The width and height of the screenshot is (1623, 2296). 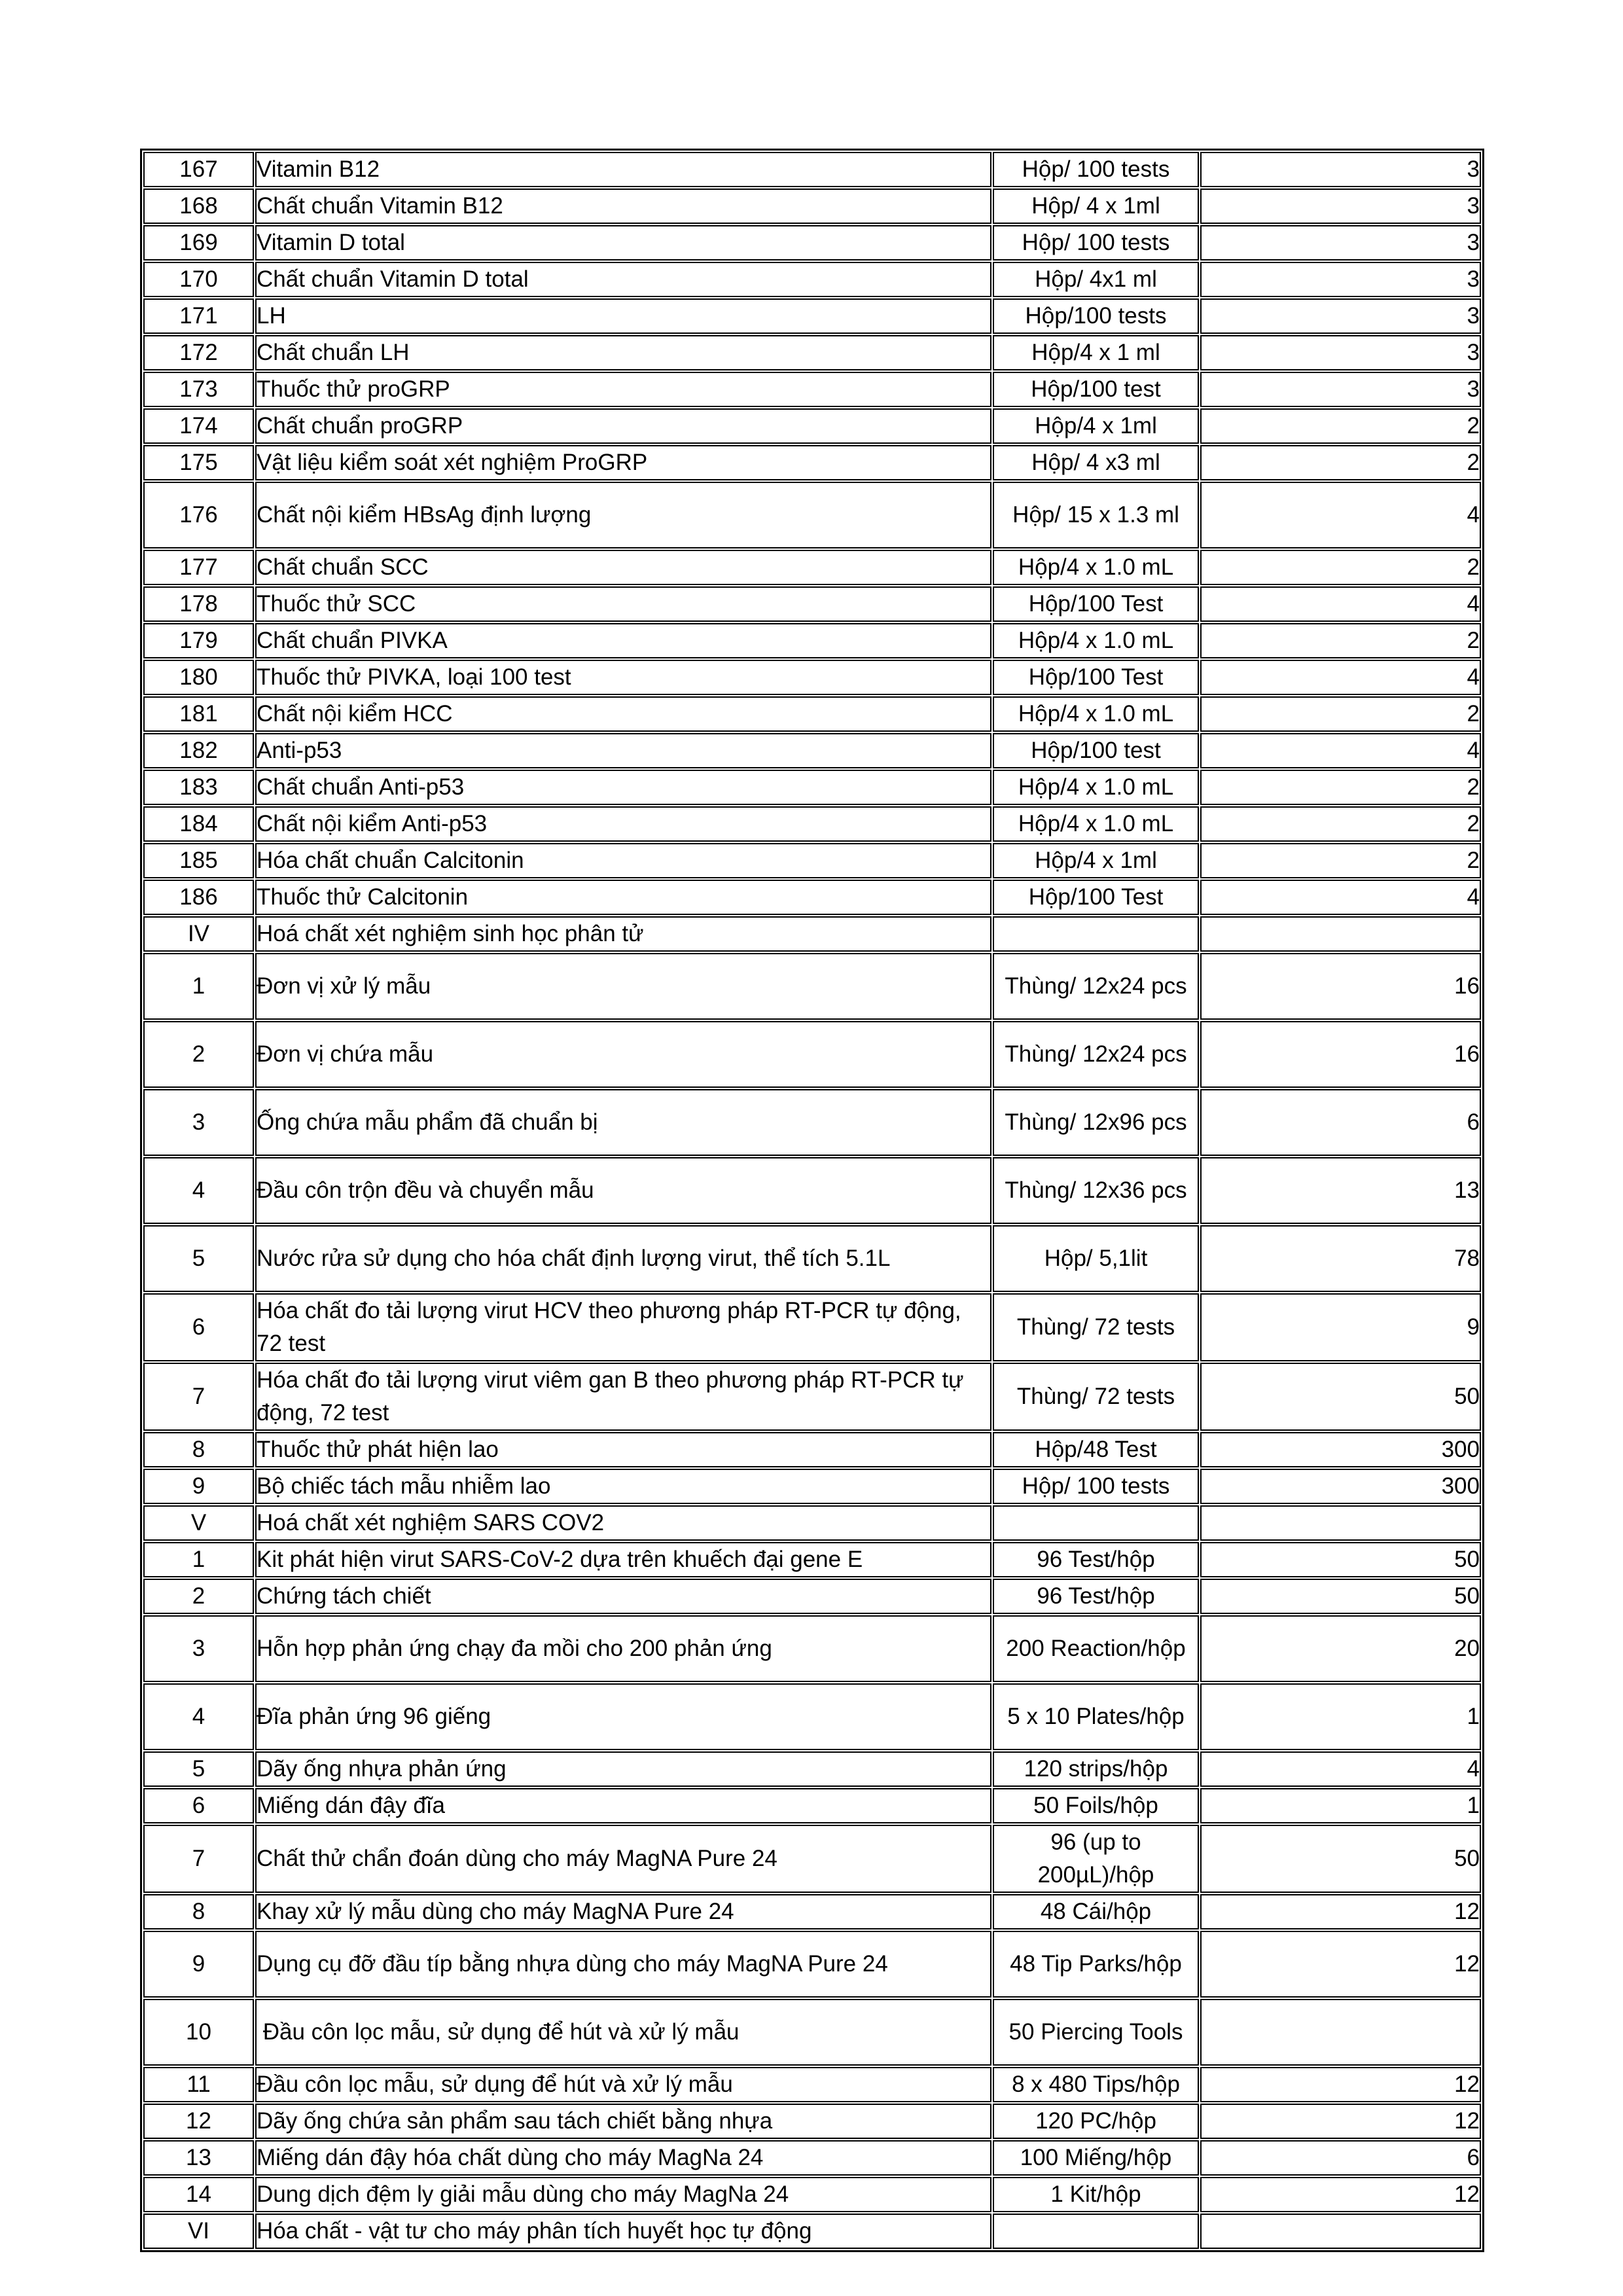 I want to click on table-row: 8 Thuốc thử phát hiện lao Hộp/48 Test 300, so click(x=812, y=1449).